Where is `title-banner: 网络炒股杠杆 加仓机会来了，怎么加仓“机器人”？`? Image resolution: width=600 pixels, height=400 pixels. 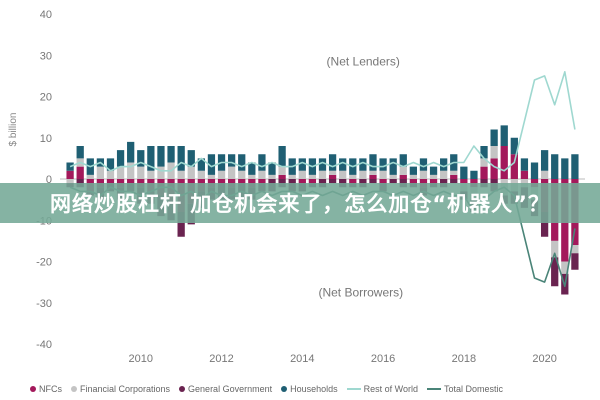 title-banner: 网络炒股杠杆 加仓机会来了，怎么加仓“机器人”？ is located at coordinates (300, 203).